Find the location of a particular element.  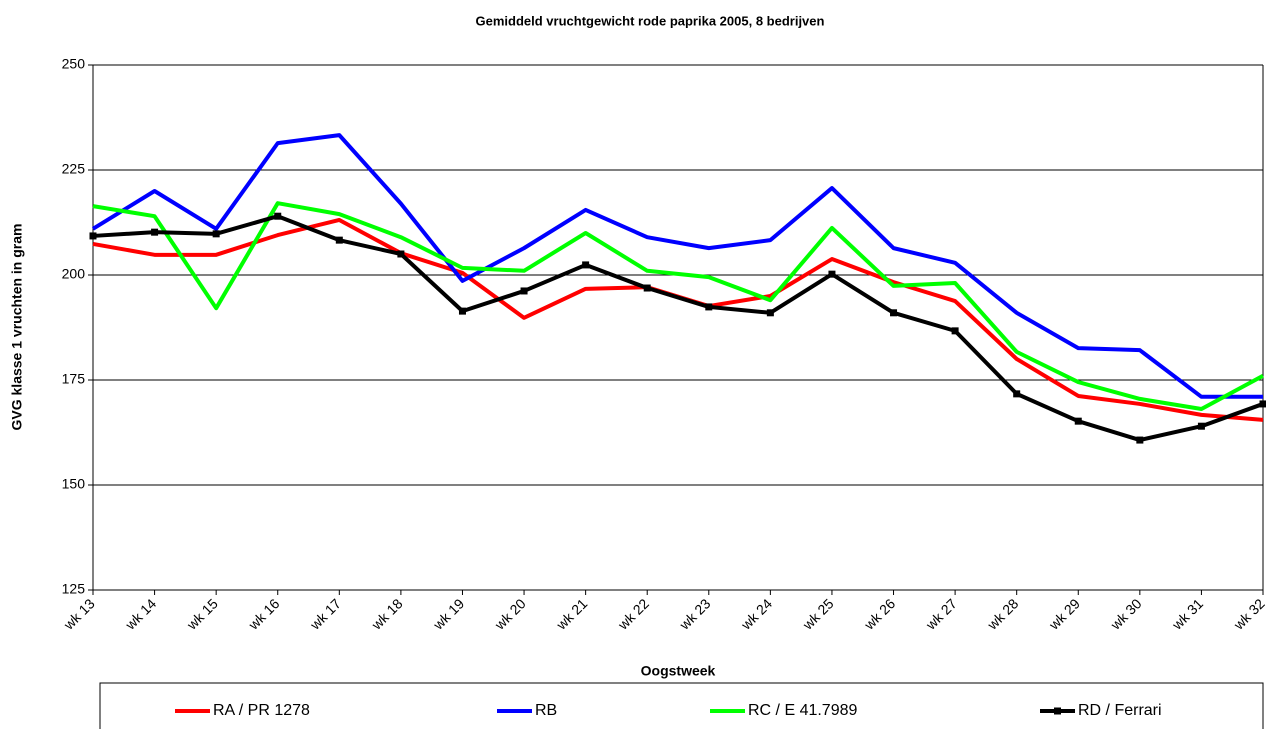

y-tick-label: 125 is located at coordinates (74, 589).